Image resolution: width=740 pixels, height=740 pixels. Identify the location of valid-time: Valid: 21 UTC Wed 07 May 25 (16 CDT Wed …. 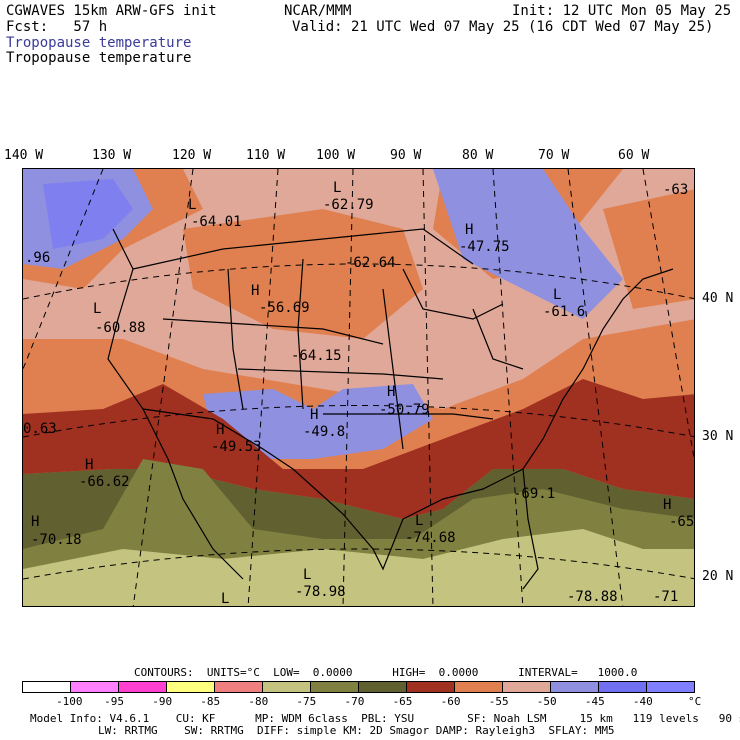
(503, 27).